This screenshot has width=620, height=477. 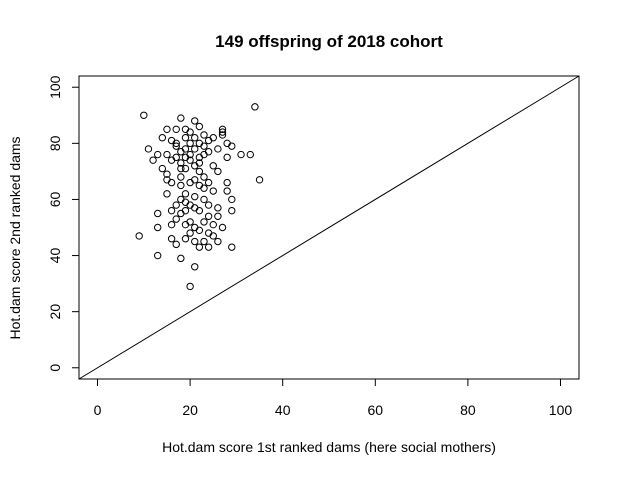 What do you see at coordinates (63, 223) in the screenshot?
I see `y-axis: 0 20 40 60 80 100` at bounding box center [63, 223].